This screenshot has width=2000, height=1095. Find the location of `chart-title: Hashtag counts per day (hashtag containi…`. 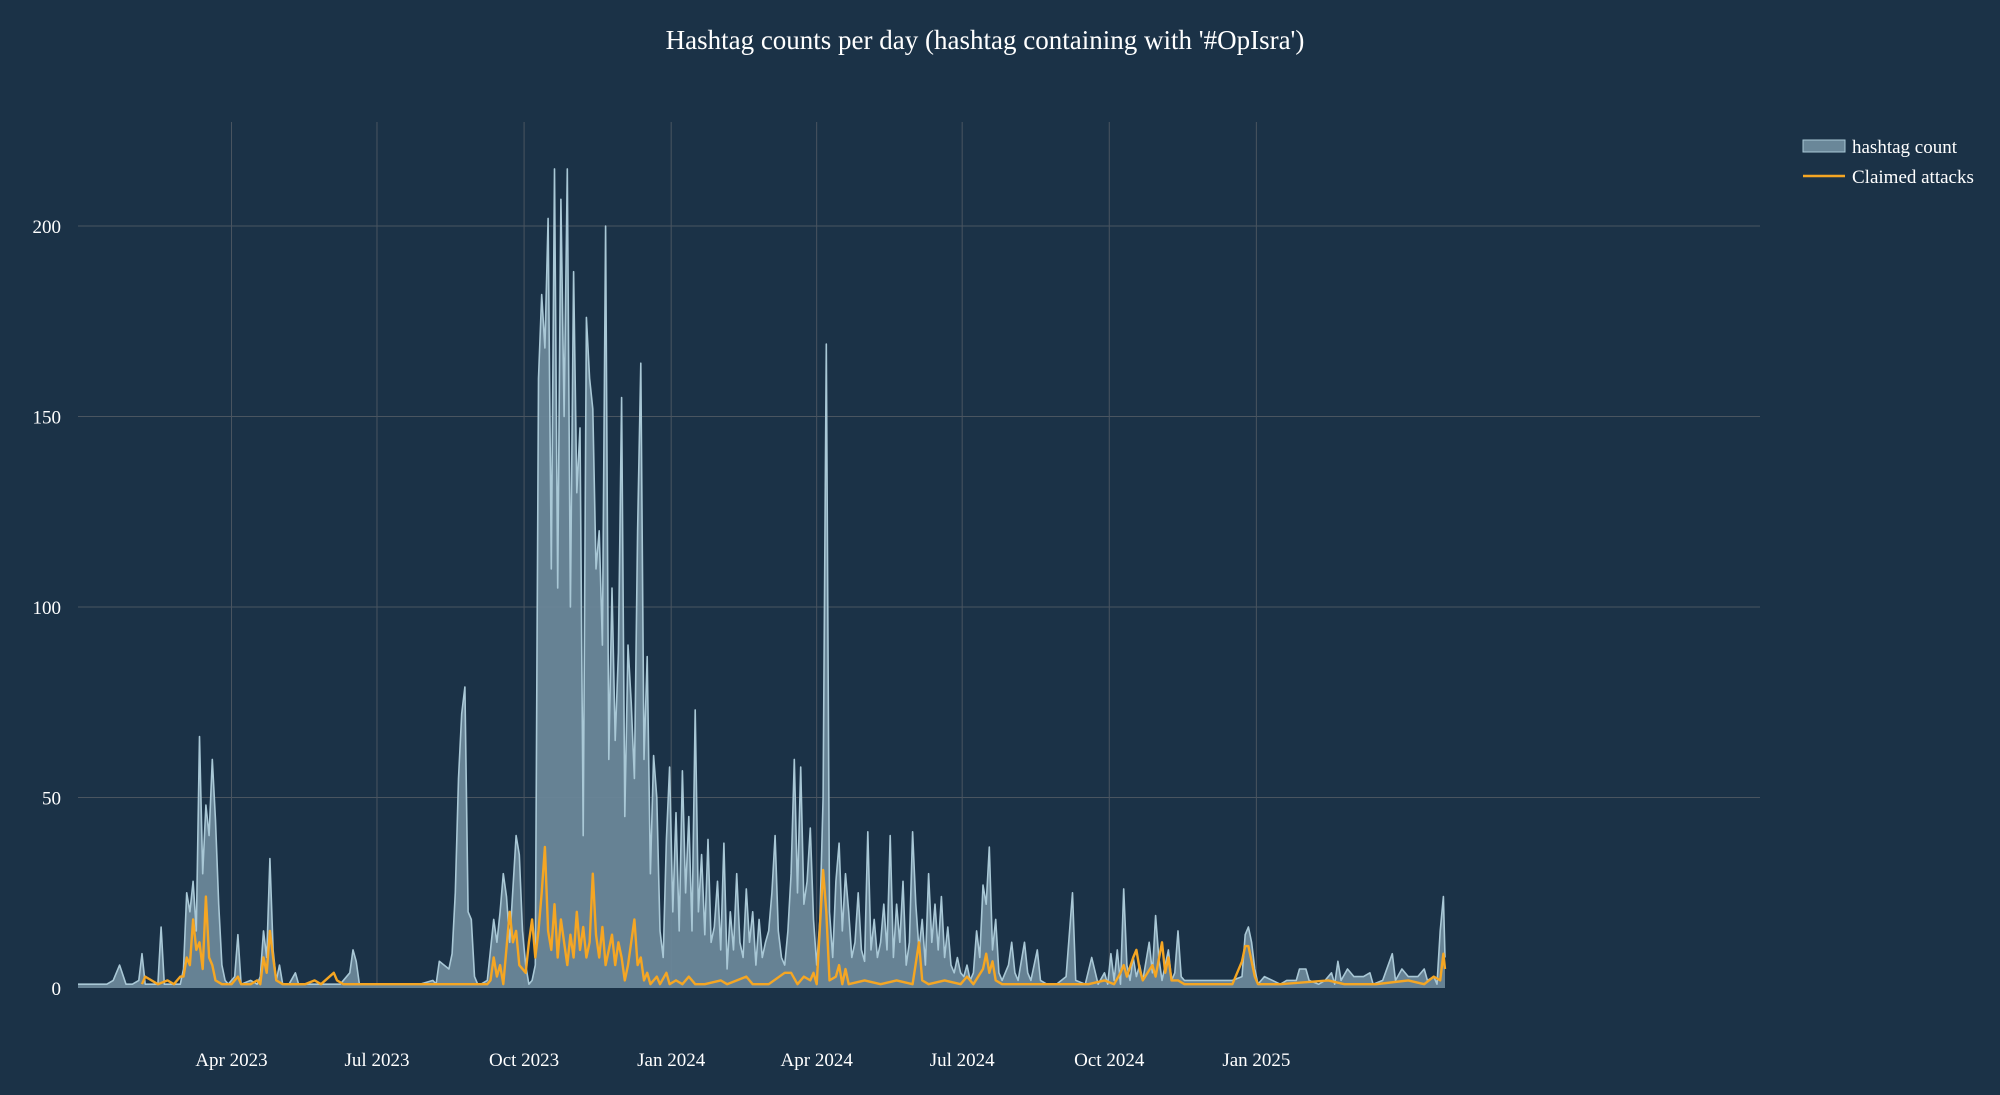

chart-title: Hashtag counts per day (hashtag containi… is located at coordinates (985, 40).